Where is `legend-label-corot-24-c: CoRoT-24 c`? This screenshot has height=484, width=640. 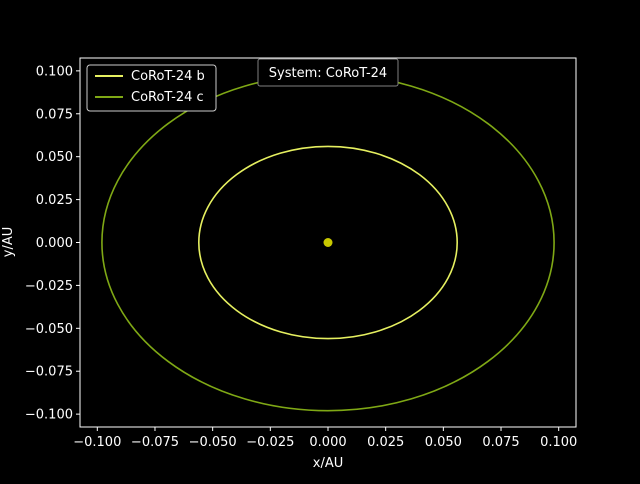 legend-label-corot-24-c: CoRoT-24 c is located at coordinates (167, 97).